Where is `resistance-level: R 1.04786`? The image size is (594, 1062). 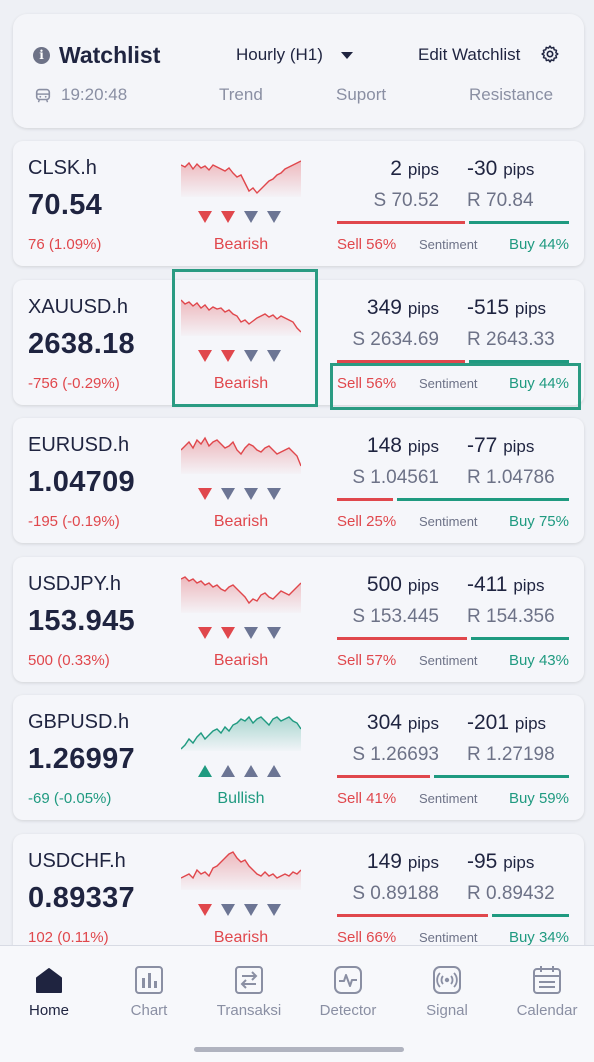
resistance-level: R 1.04786 is located at coordinates (511, 477).